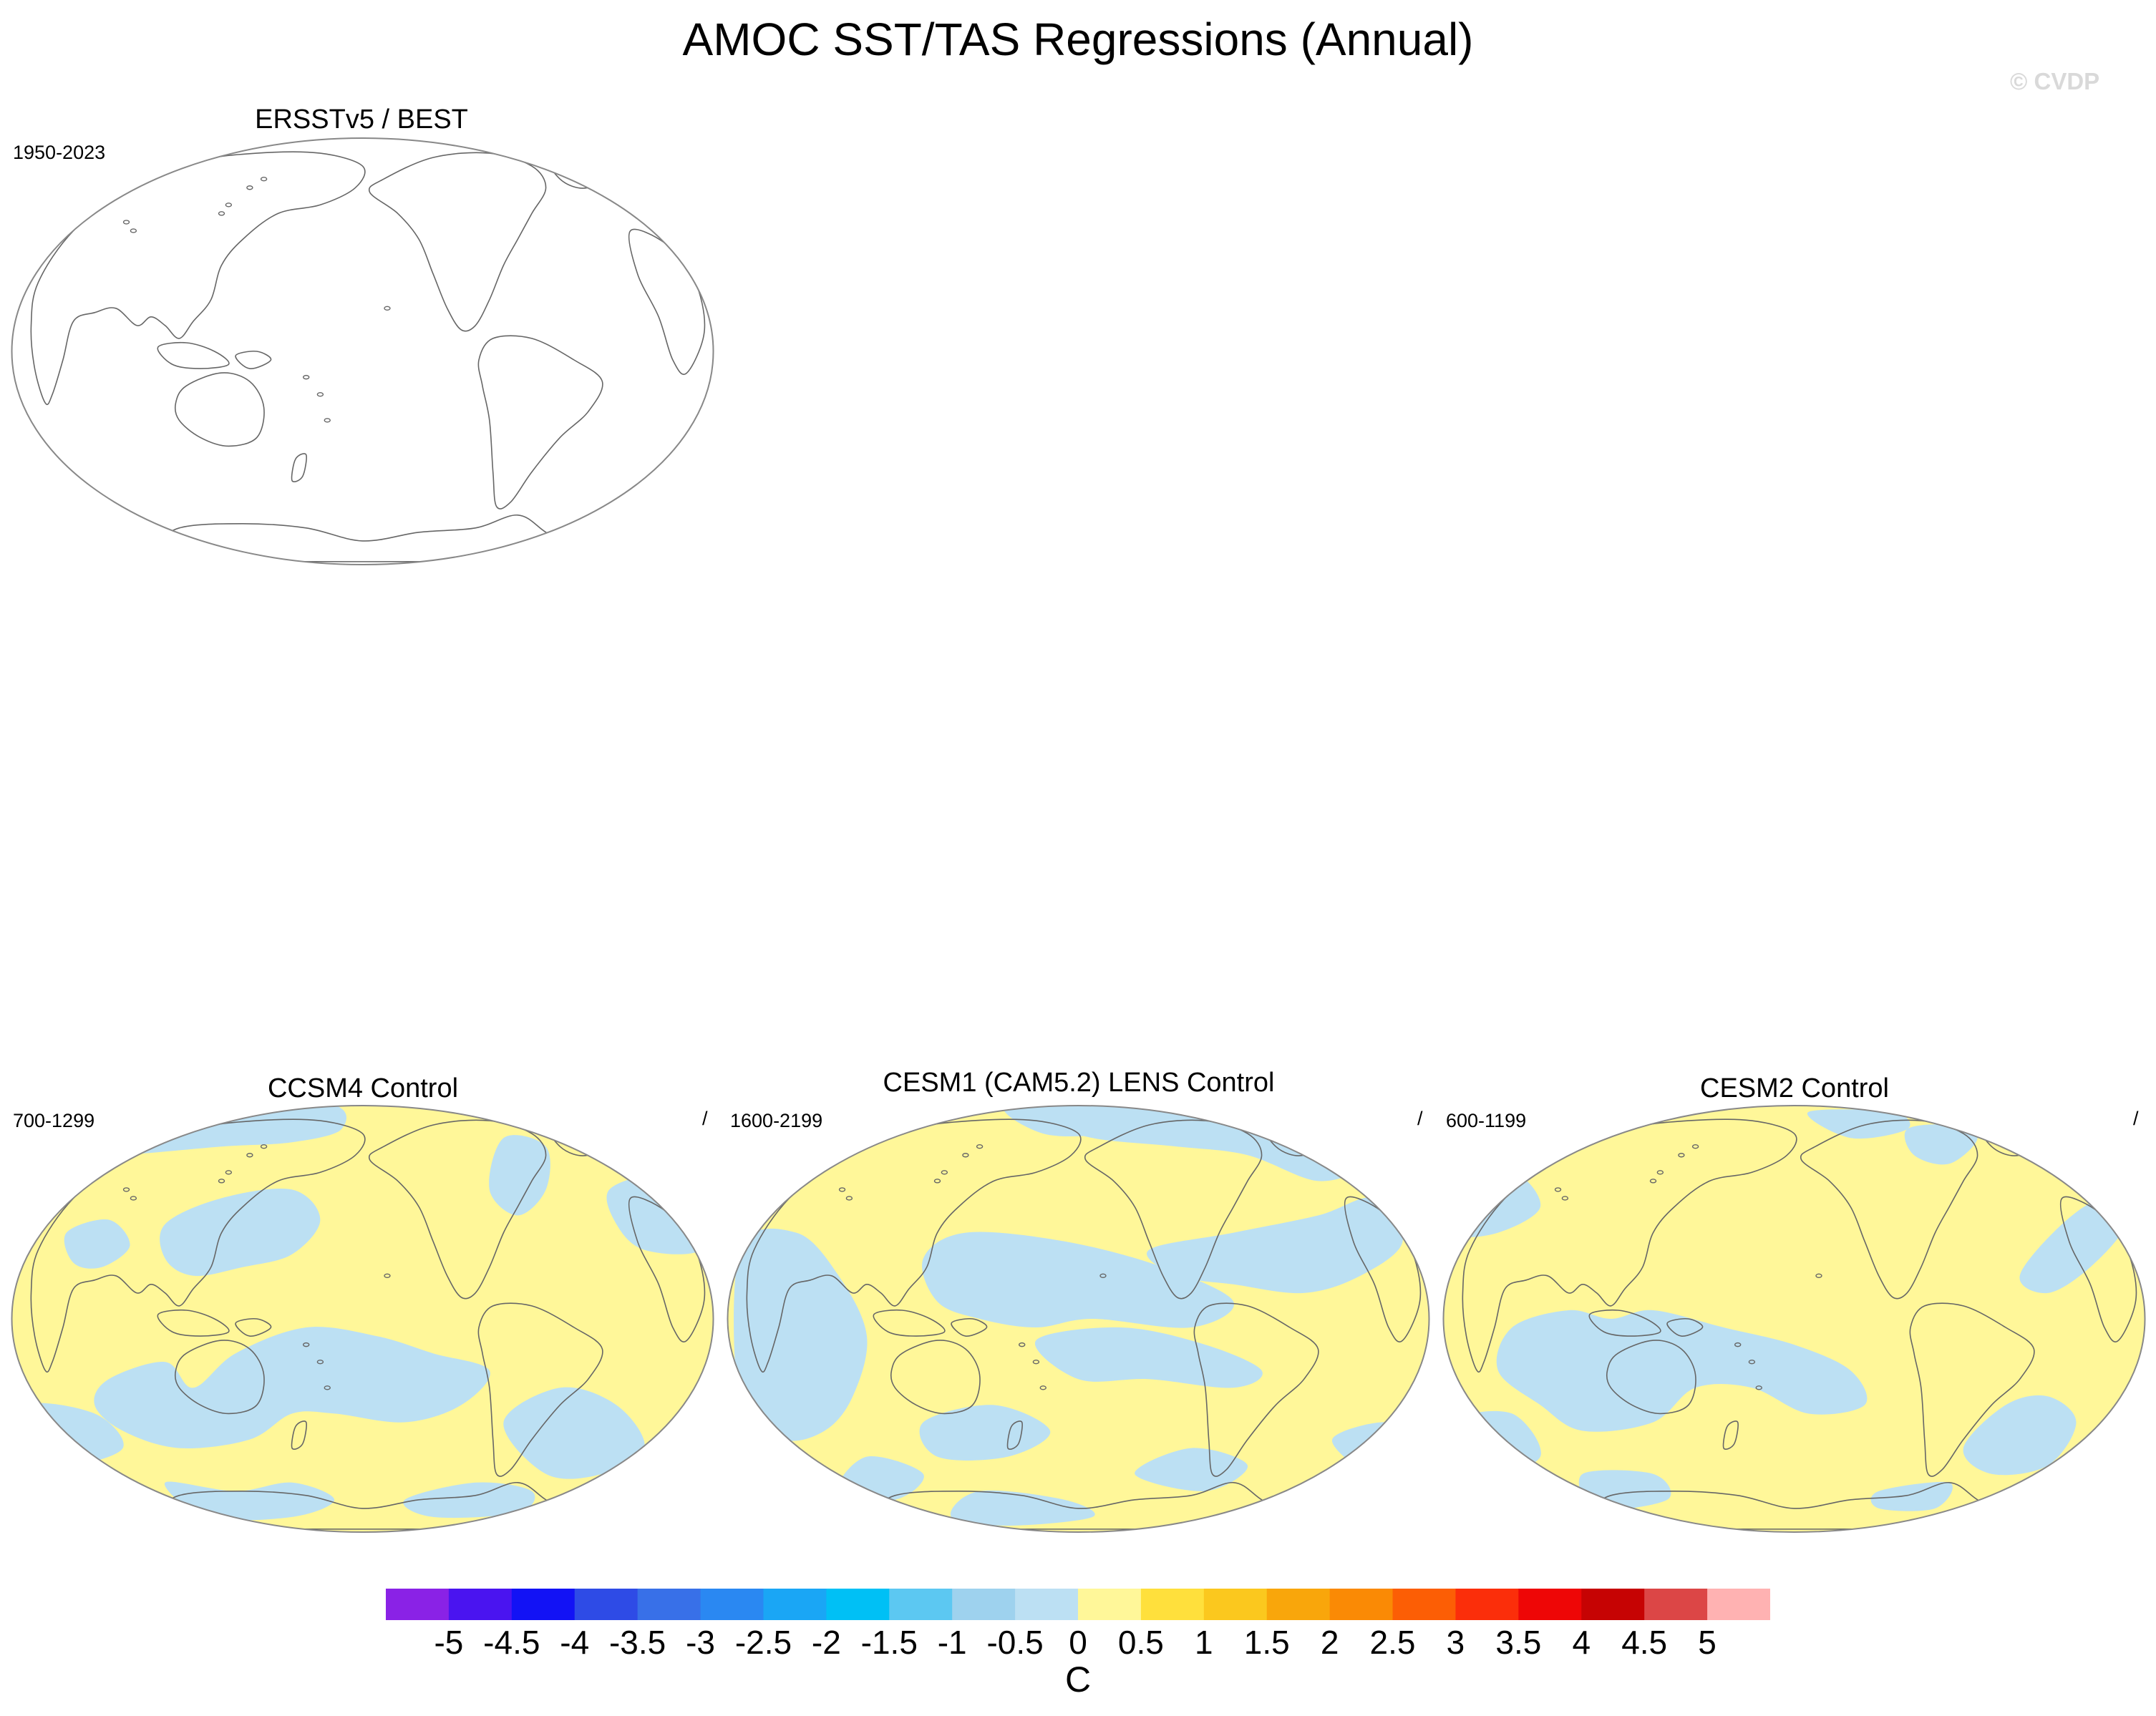 The image size is (2156, 1716). I want to click on panel-years-cesm1: 1600-2199, so click(777, 1120).